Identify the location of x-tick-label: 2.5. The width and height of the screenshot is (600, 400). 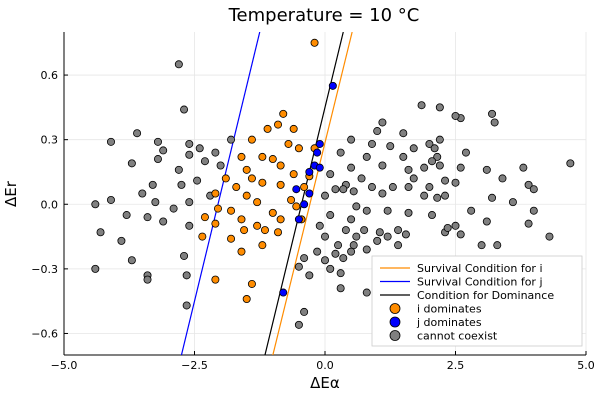
(456, 365).